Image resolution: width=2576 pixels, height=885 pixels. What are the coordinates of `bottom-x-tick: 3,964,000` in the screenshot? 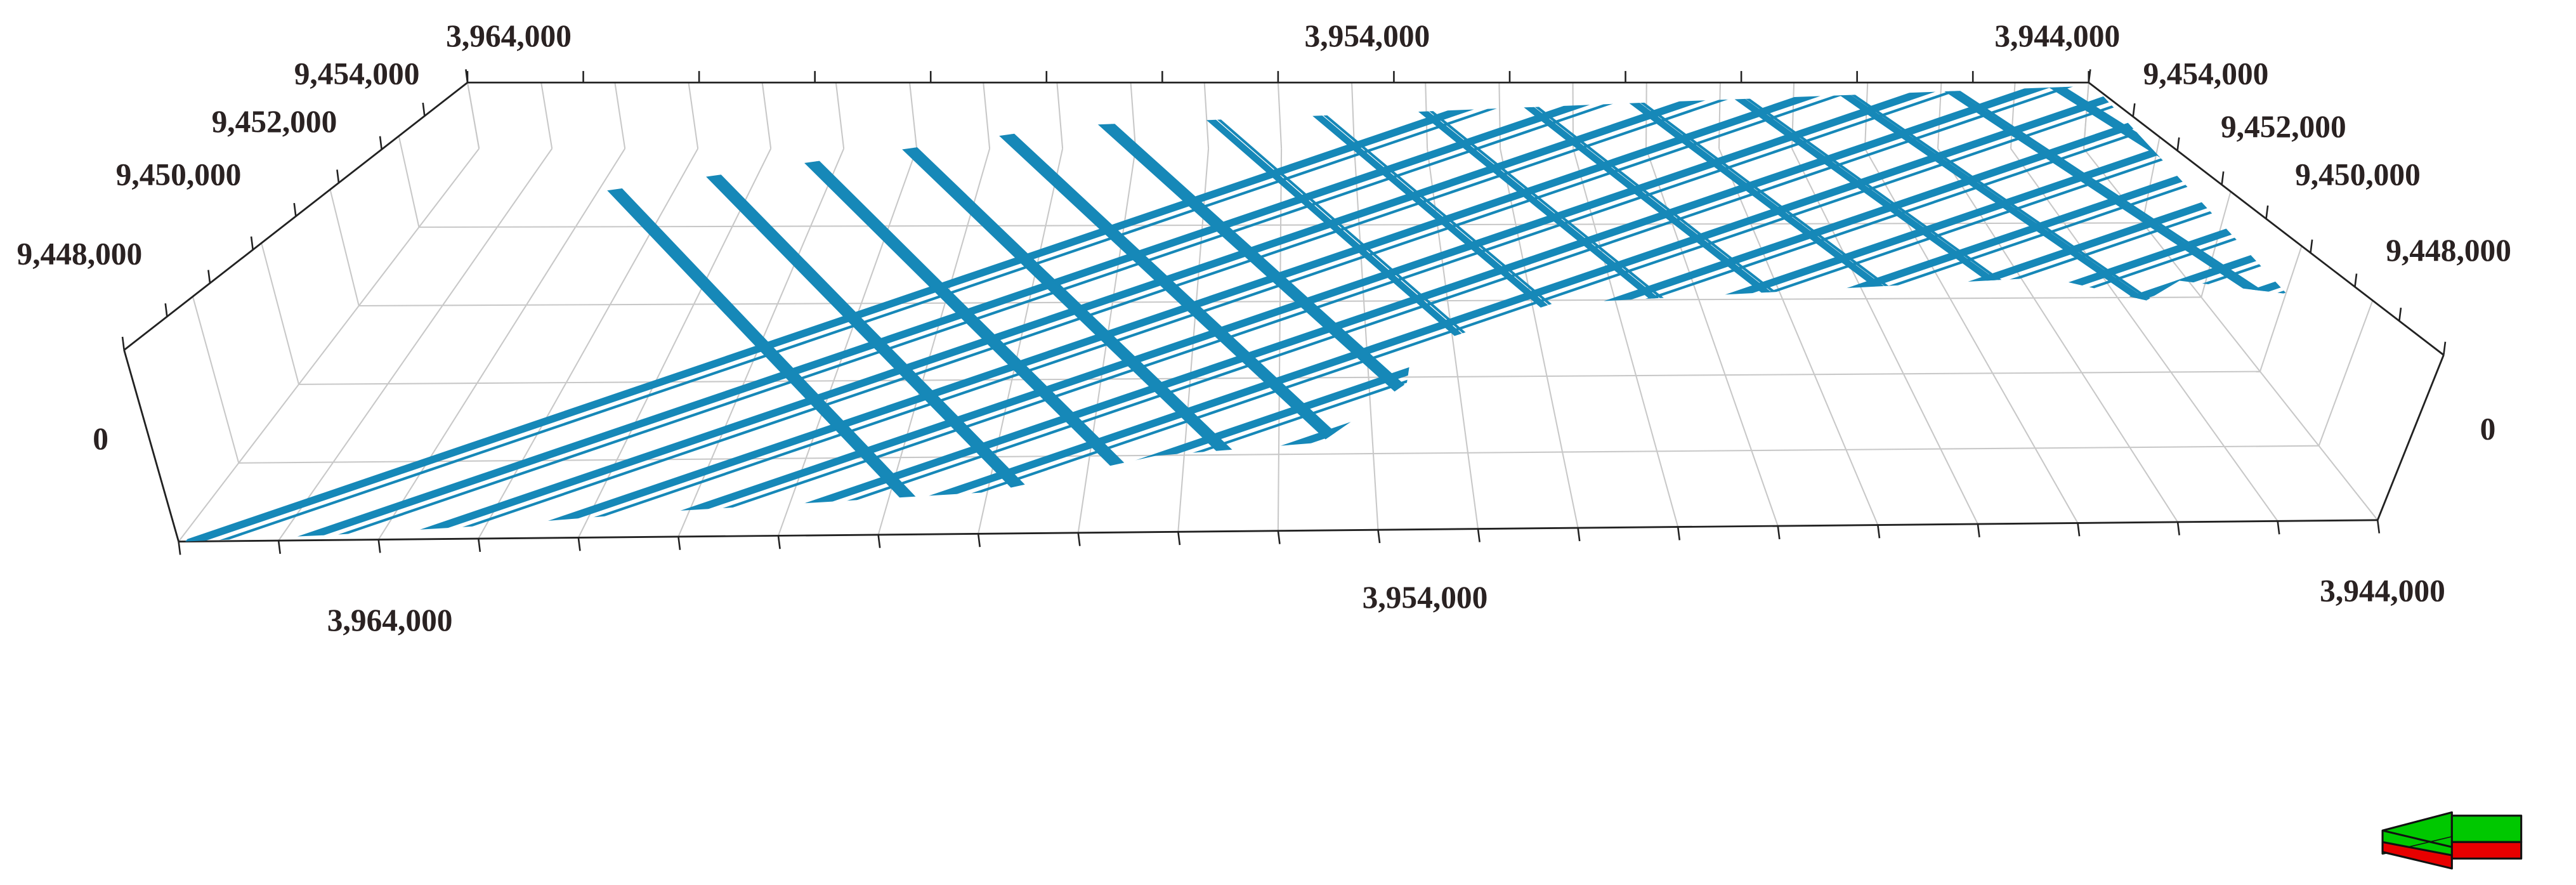 It's located at (390, 620).